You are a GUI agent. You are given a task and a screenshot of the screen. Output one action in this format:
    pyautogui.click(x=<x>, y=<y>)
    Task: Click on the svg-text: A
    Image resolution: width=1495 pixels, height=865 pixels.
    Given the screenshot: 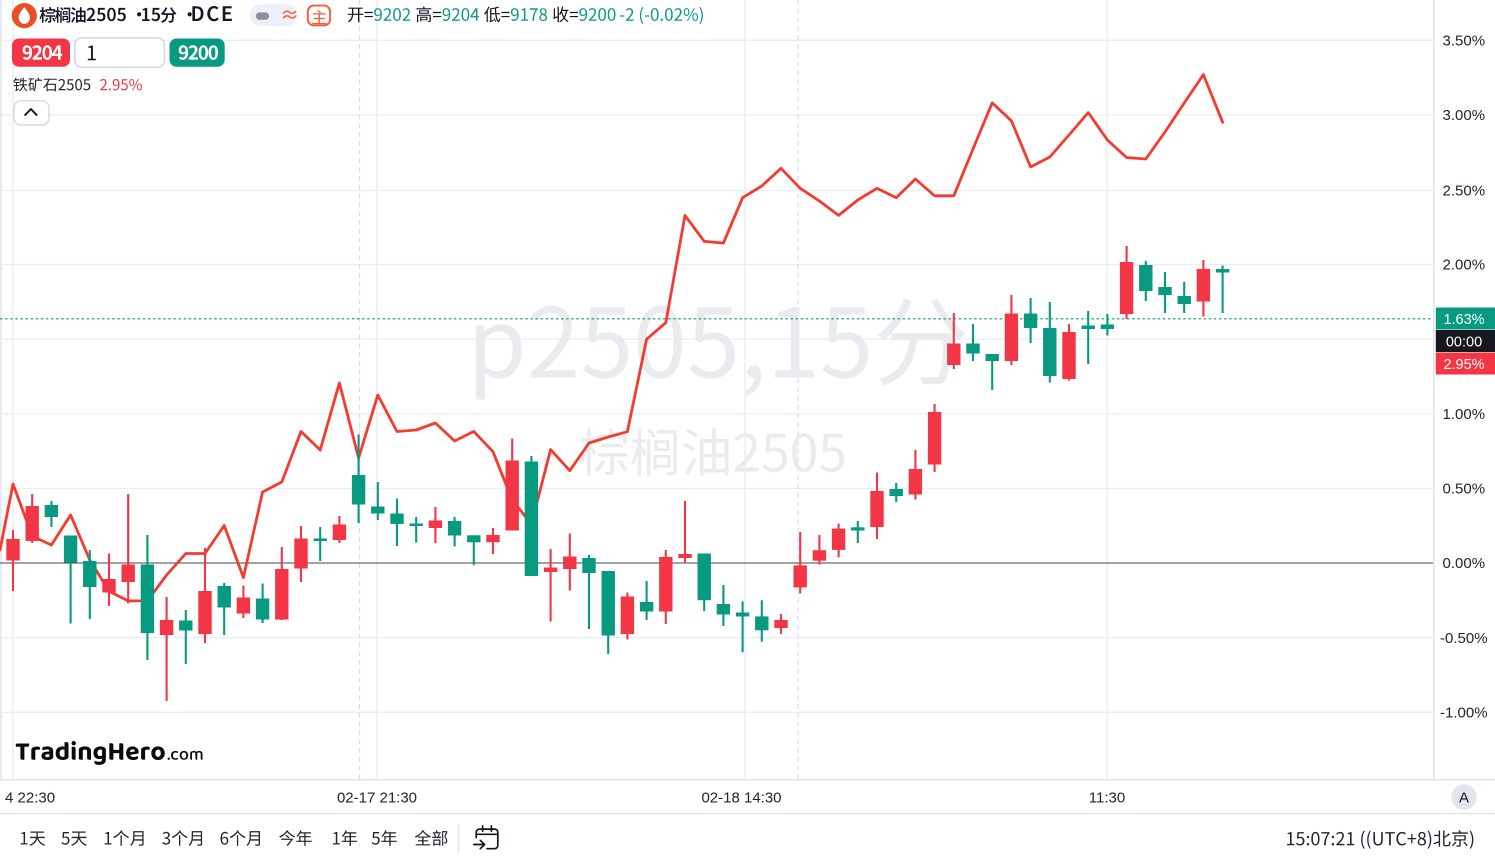 What is the action you would take?
    pyautogui.click(x=1464, y=797)
    